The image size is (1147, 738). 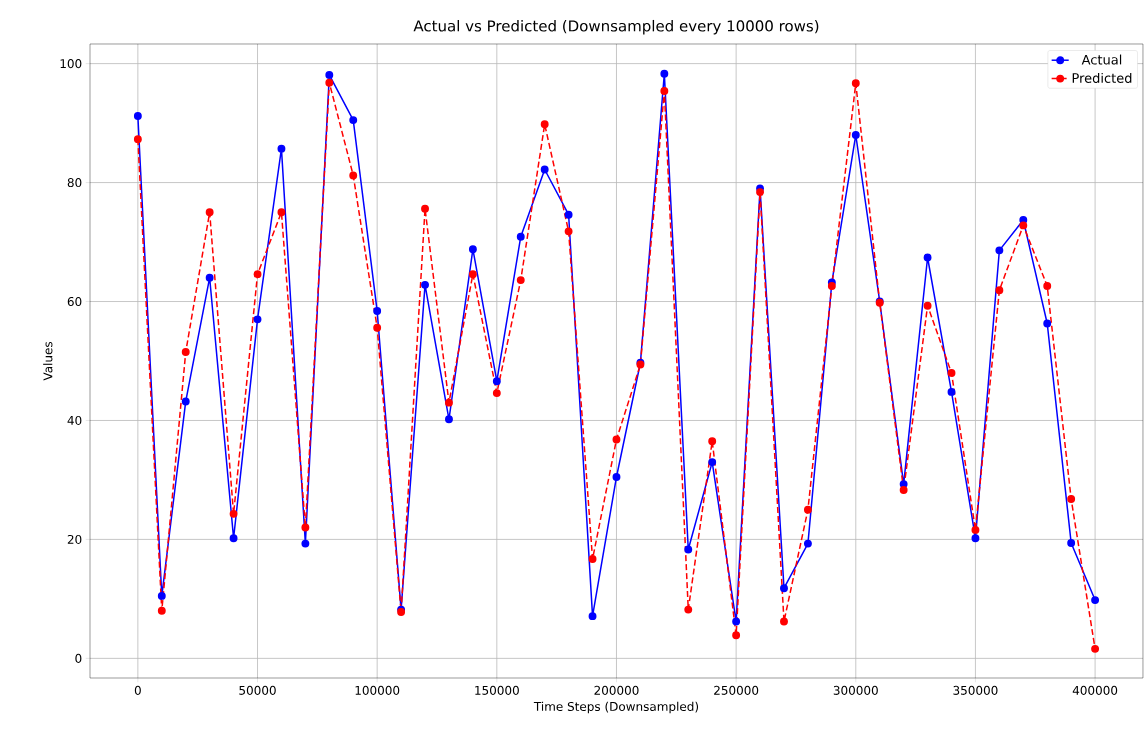 What do you see at coordinates (616, 690) in the screenshot?
I see `x-tick-label: 200000` at bounding box center [616, 690].